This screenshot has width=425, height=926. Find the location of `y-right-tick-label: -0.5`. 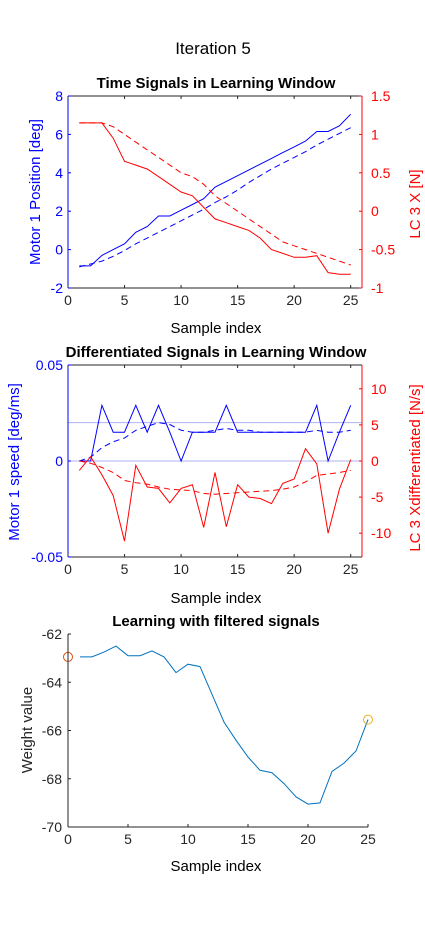

y-right-tick-label: -0.5 is located at coordinates (383, 250).